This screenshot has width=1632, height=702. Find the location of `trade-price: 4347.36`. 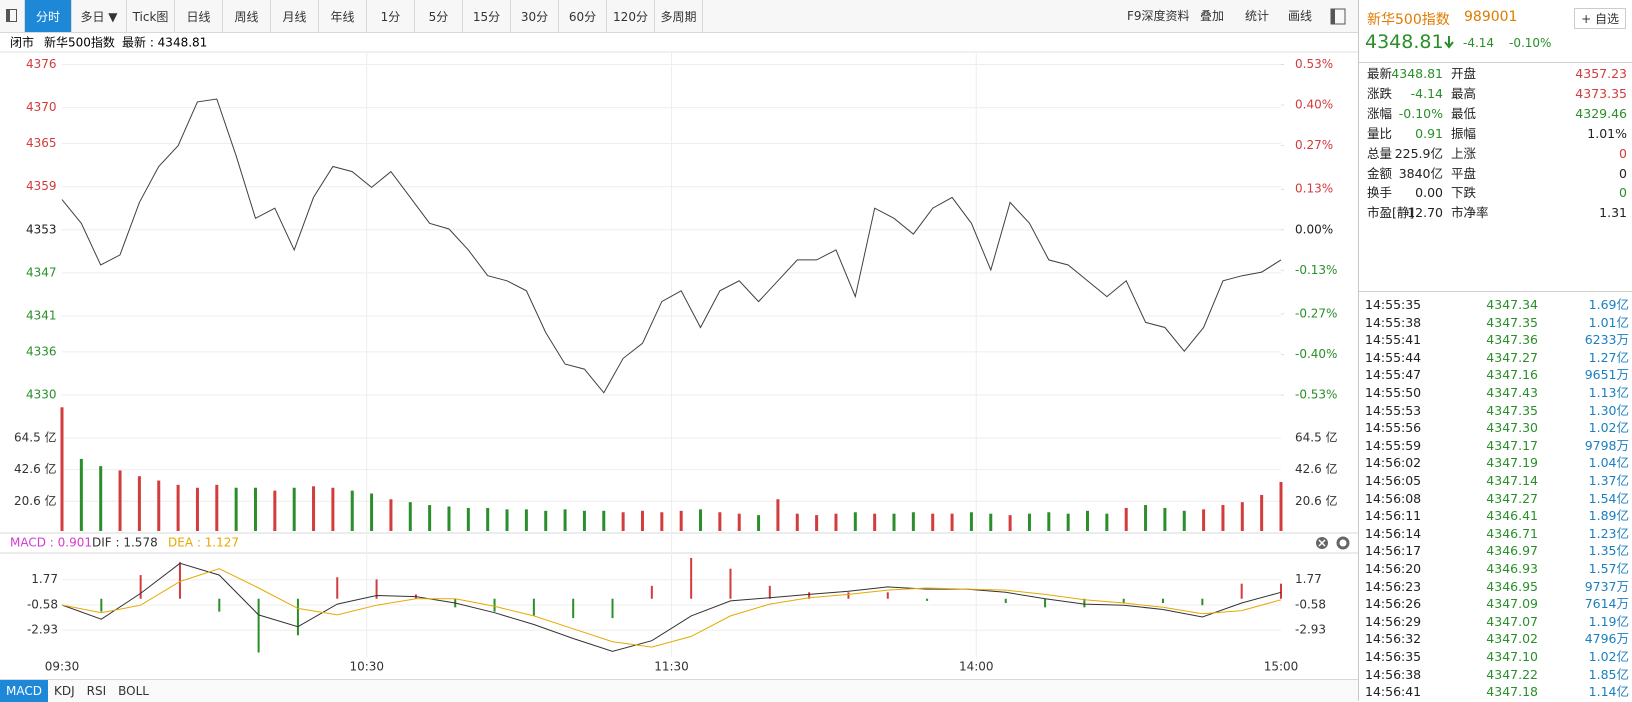

trade-price: 4347.36 is located at coordinates (1512, 340).